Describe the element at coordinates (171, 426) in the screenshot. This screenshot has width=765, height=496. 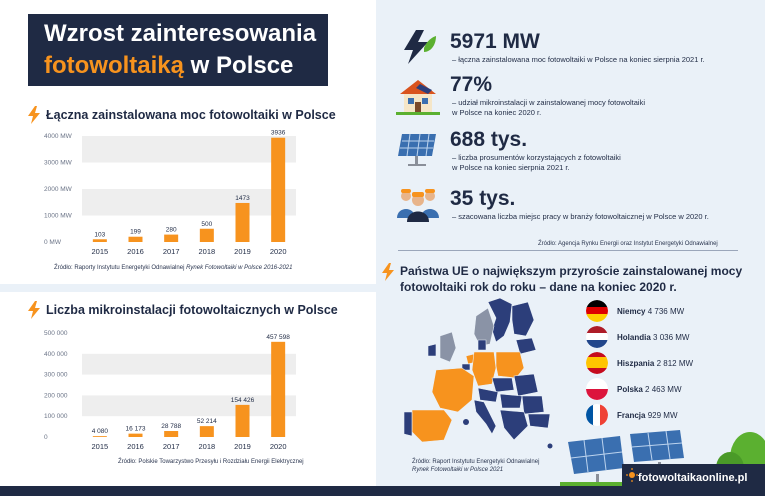
I see `bar-value-label: 28 788` at that location.